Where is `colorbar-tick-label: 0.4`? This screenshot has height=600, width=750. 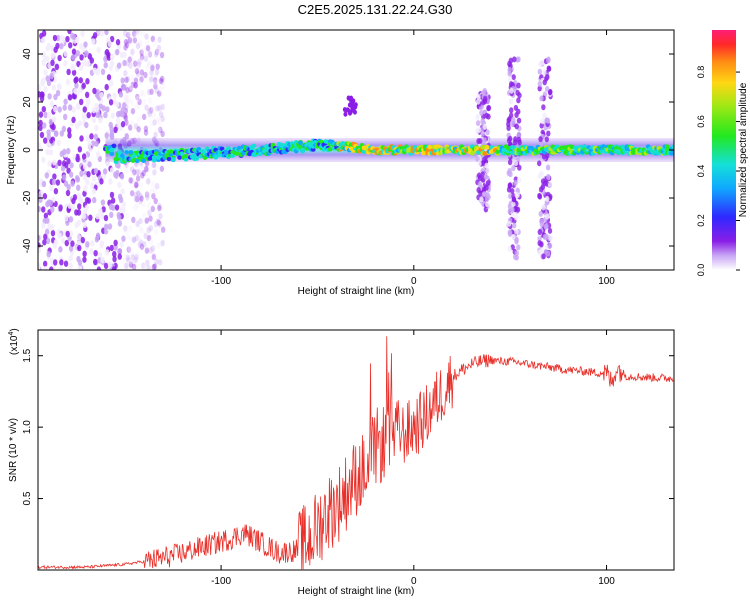 colorbar-tick-label: 0.4 is located at coordinates (701, 171).